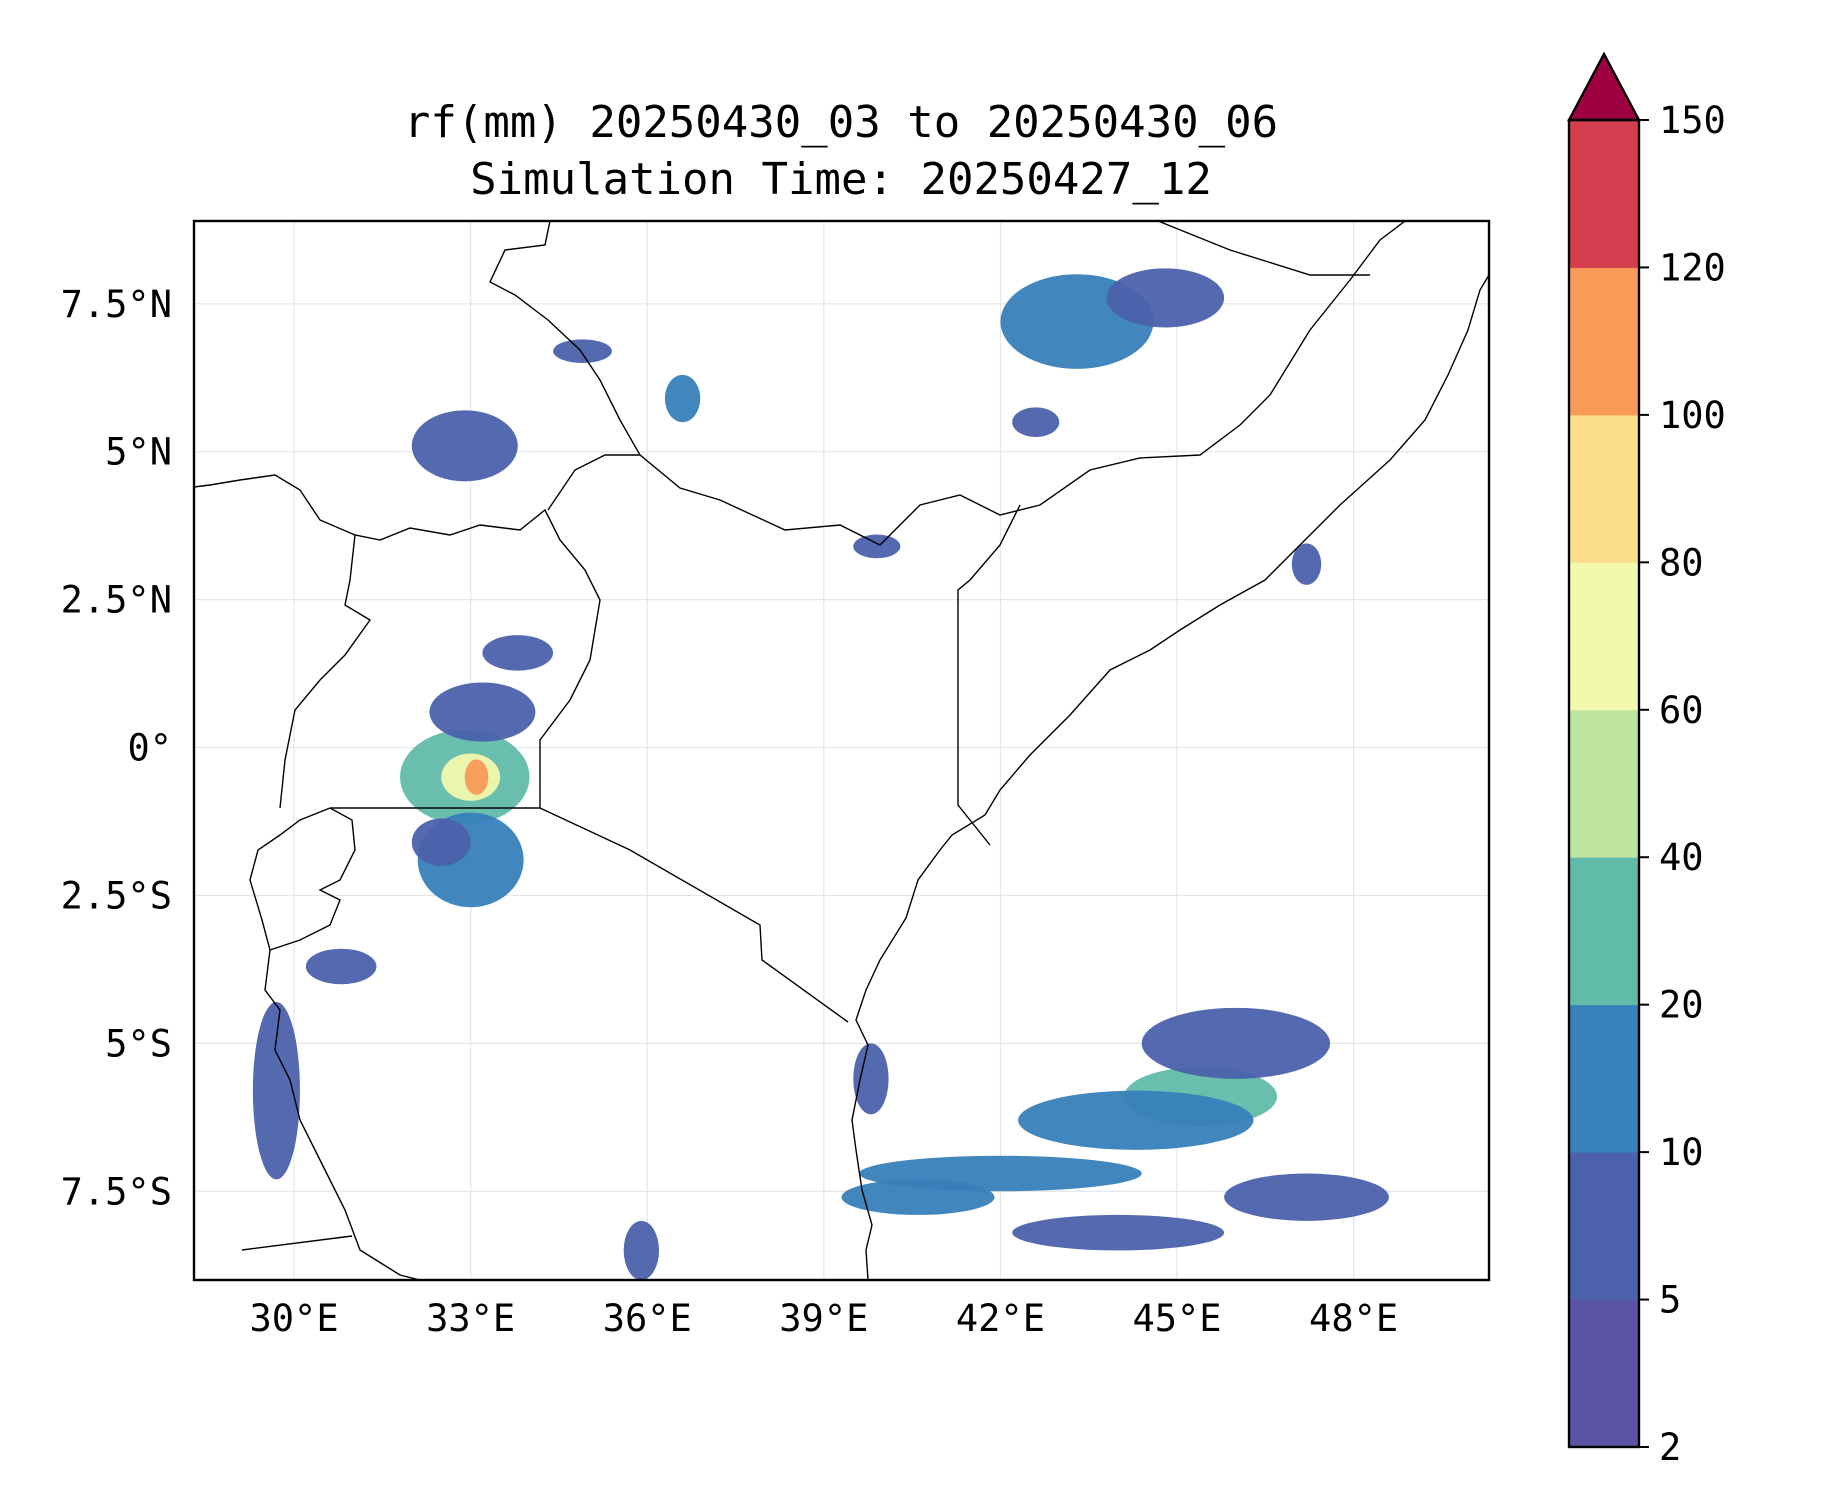 Image resolution: width=1833 pixels, height=1500 pixels. Describe the element at coordinates (1681, 857) in the screenshot. I see `colorbar-tick-label: 40` at that location.